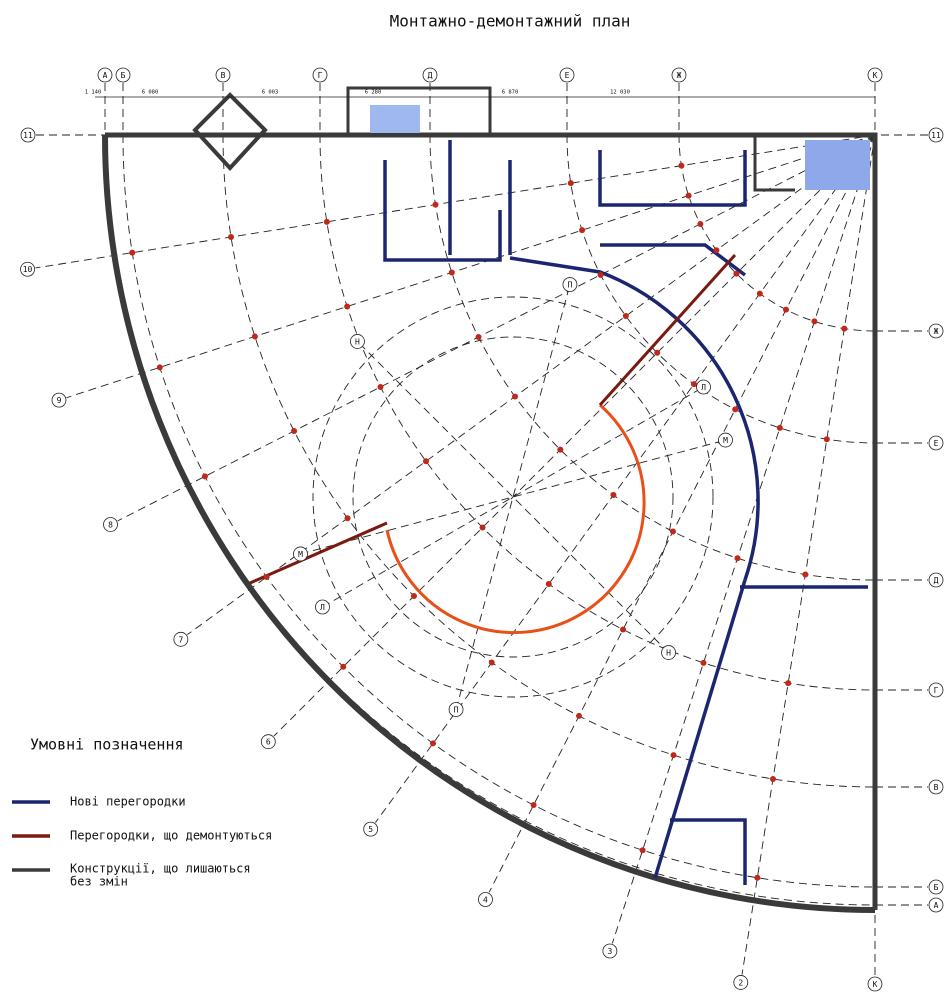 The height and width of the screenshot is (992, 946). What do you see at coordinates (99, 882) in the screenshot?
I see `legend-label: без змін` at bounding box center [99, 882].